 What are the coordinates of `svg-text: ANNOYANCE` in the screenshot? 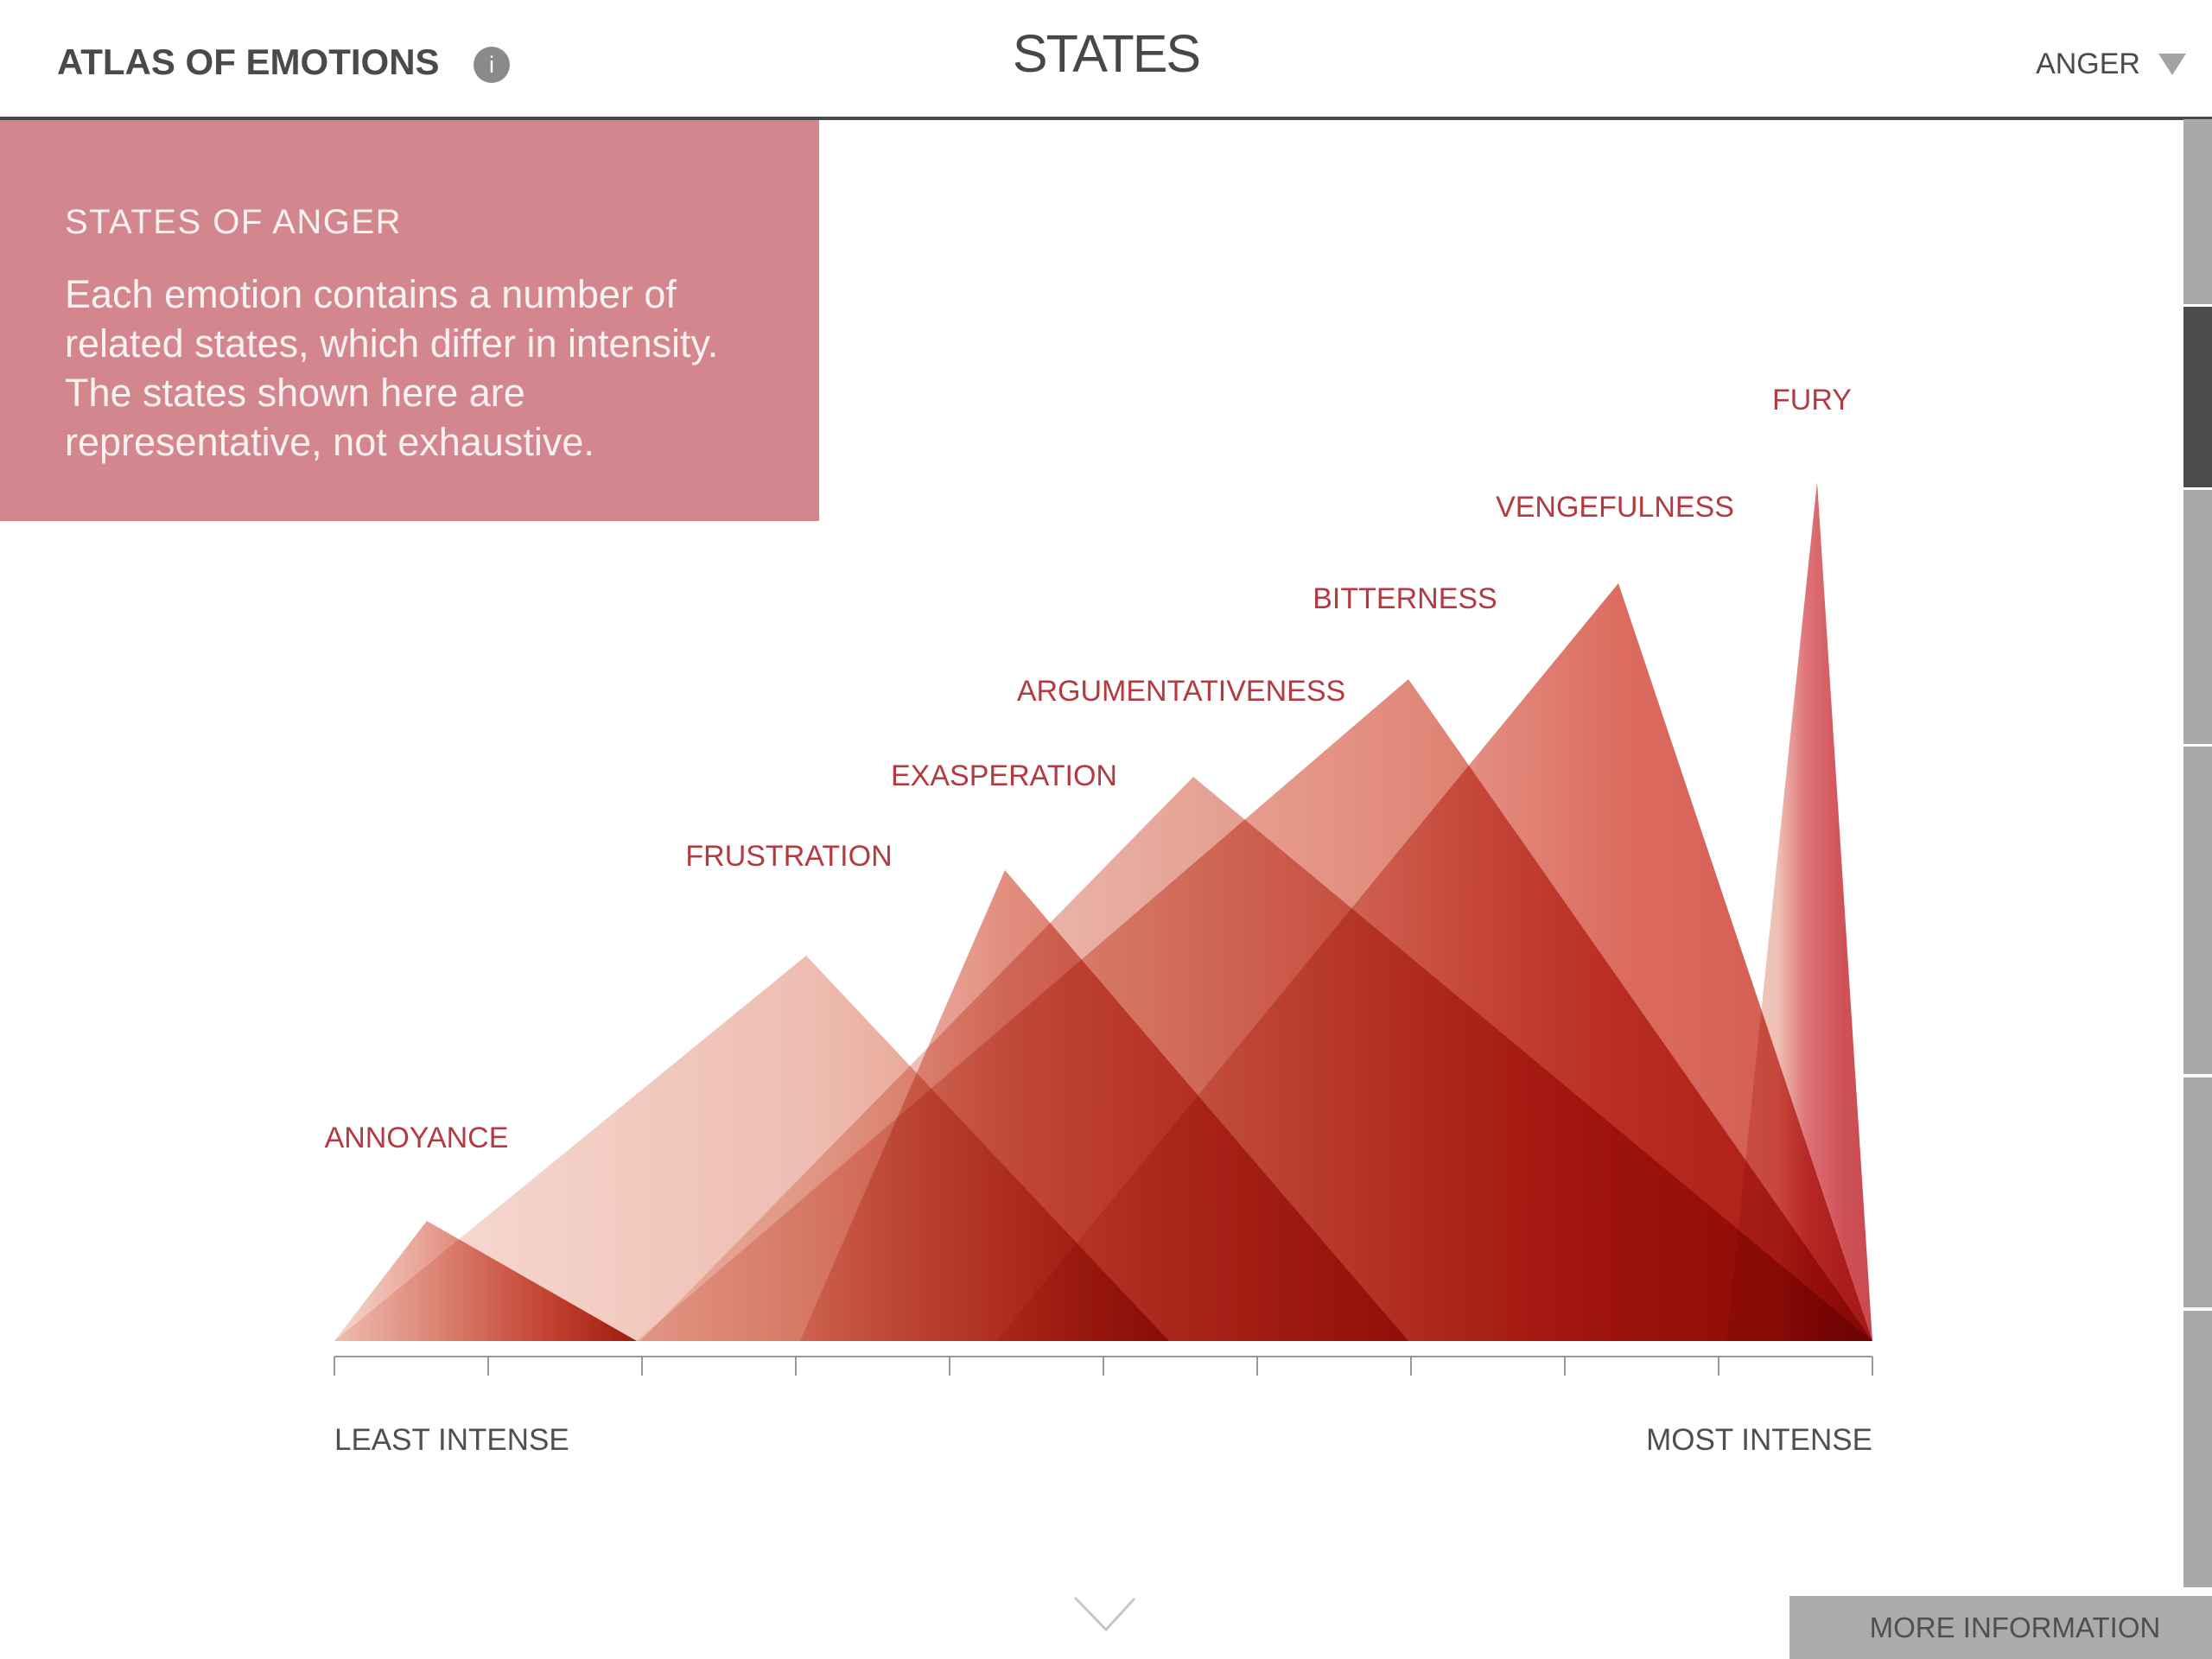 It's located at (417, 1138).